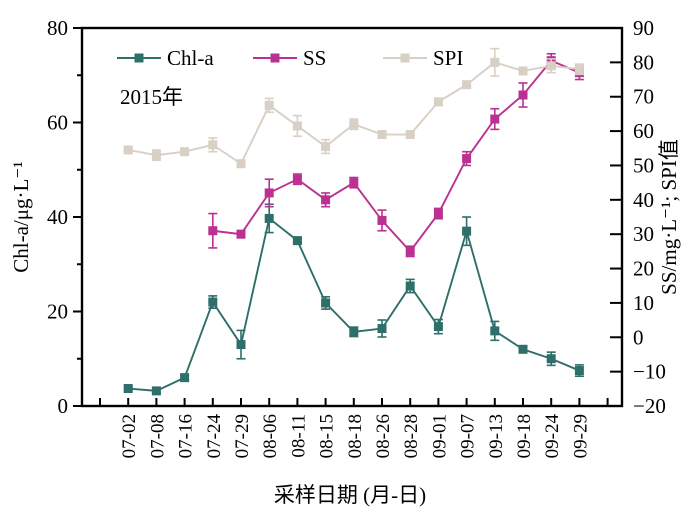 This screenshot has height=529, width=700. I want to click on x-tick-label: 07-16, so click(186, 436).